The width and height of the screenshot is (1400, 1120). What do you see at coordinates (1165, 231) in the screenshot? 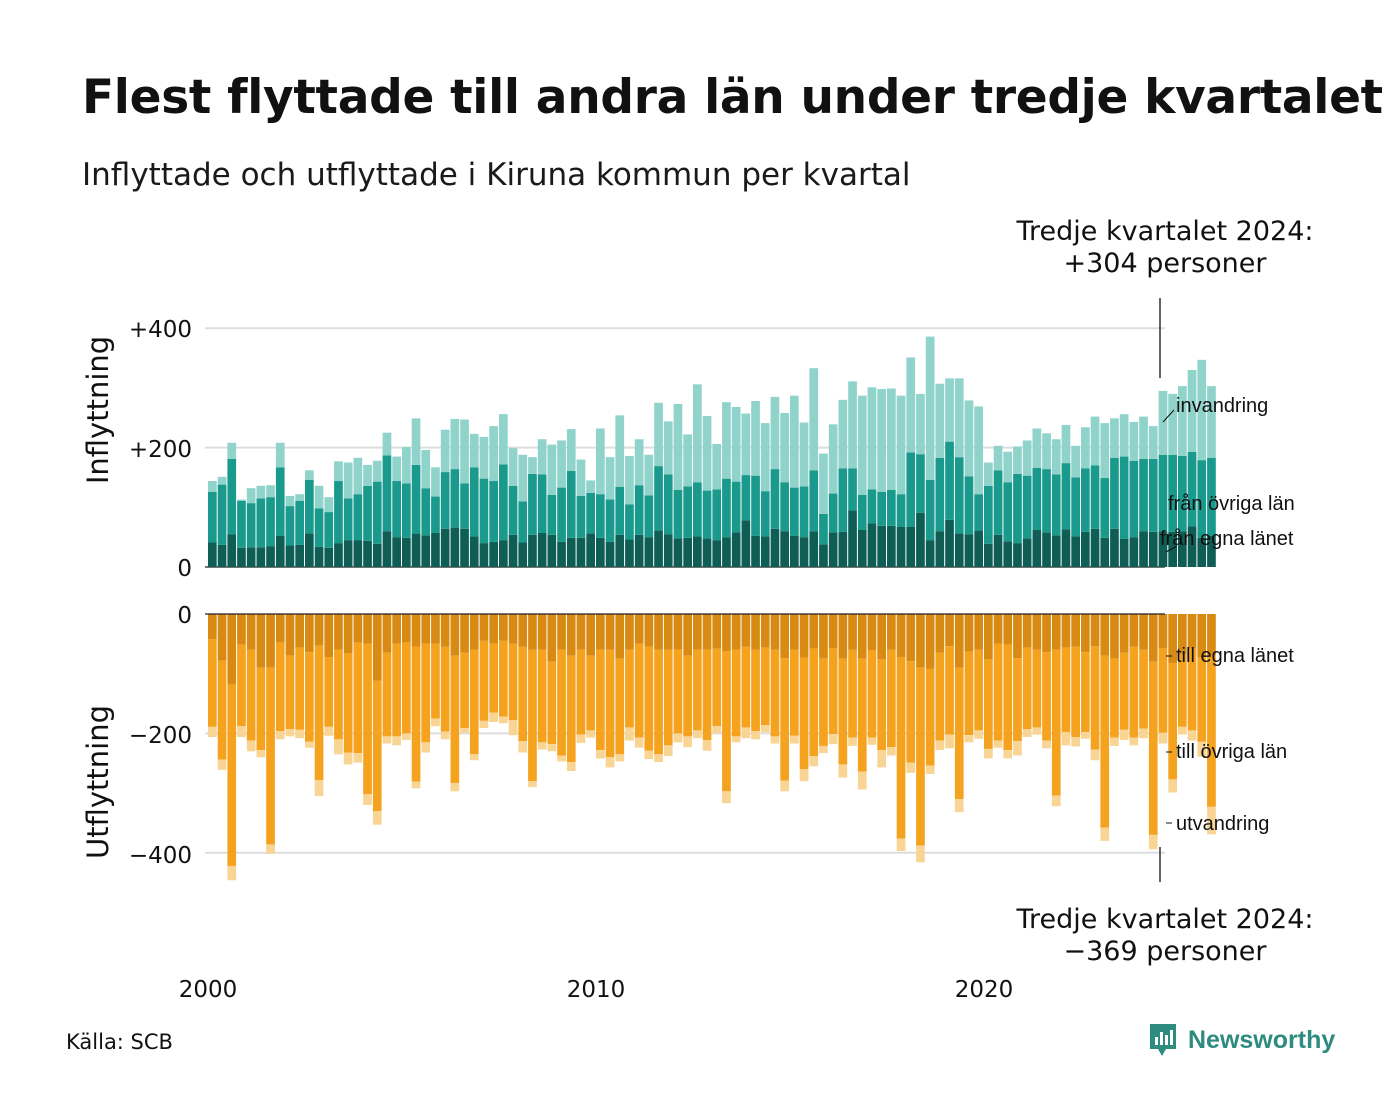
I see `annotation-top-line1: Tredje kvartalet 2024:` at bounding box center [1165, 231].